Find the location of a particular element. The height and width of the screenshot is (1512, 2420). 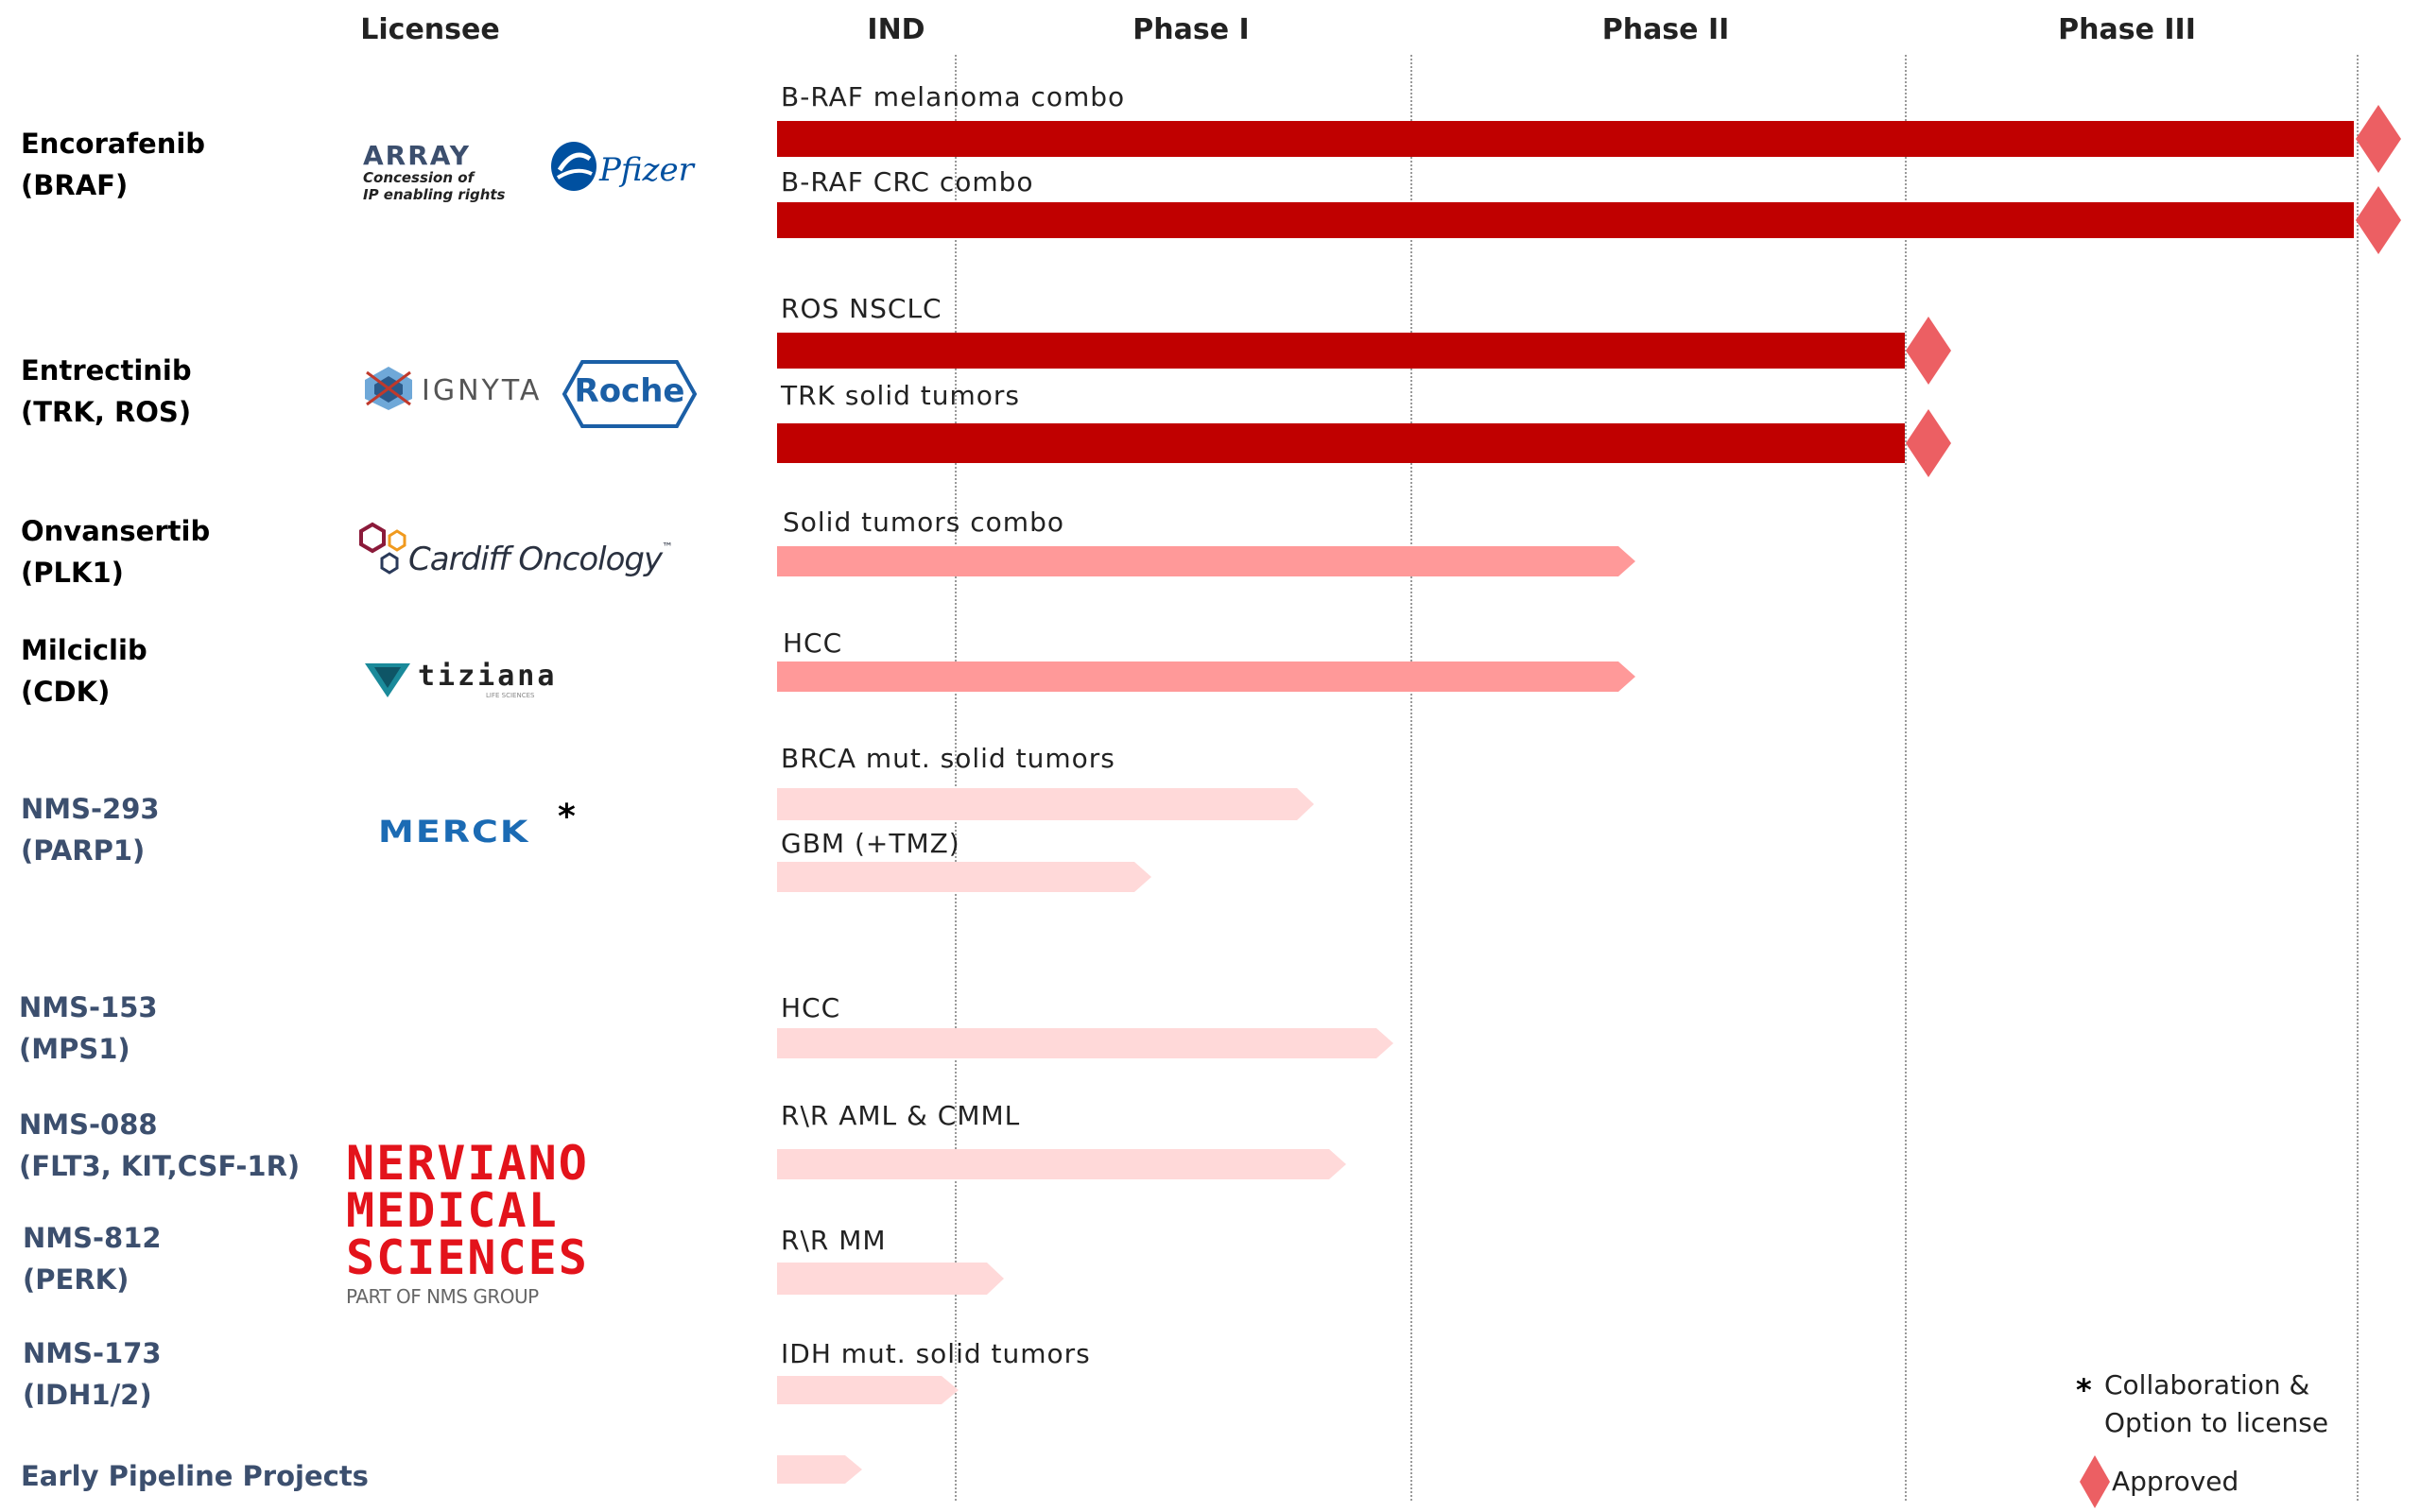

program-label: R\R MM is located at coordinates (834, 1240).